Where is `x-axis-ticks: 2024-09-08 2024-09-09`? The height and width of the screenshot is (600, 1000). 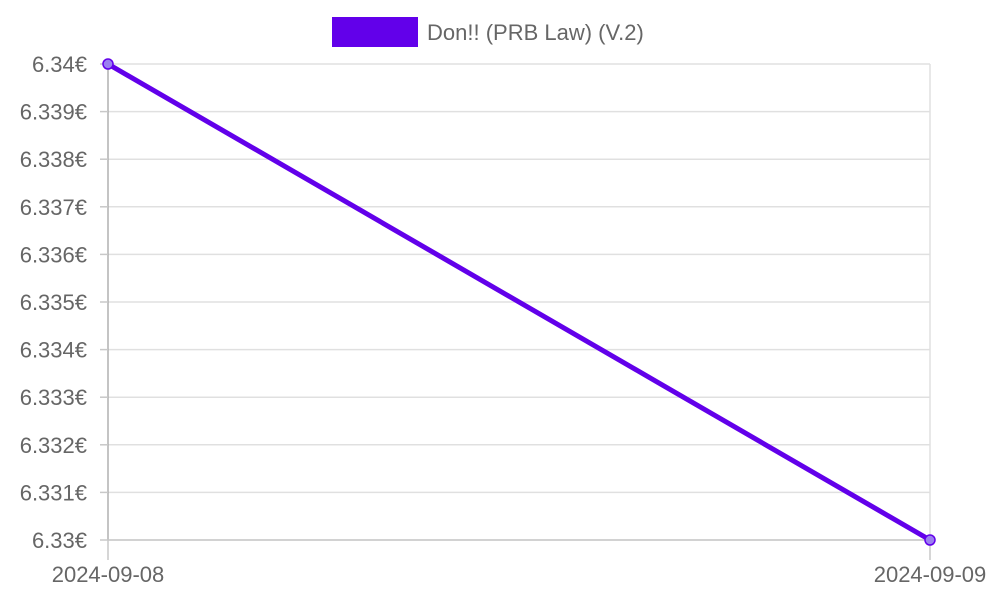
x-axis-ticks: 2024-09-08 2024-09-09 is located at coordinates (519, 563).